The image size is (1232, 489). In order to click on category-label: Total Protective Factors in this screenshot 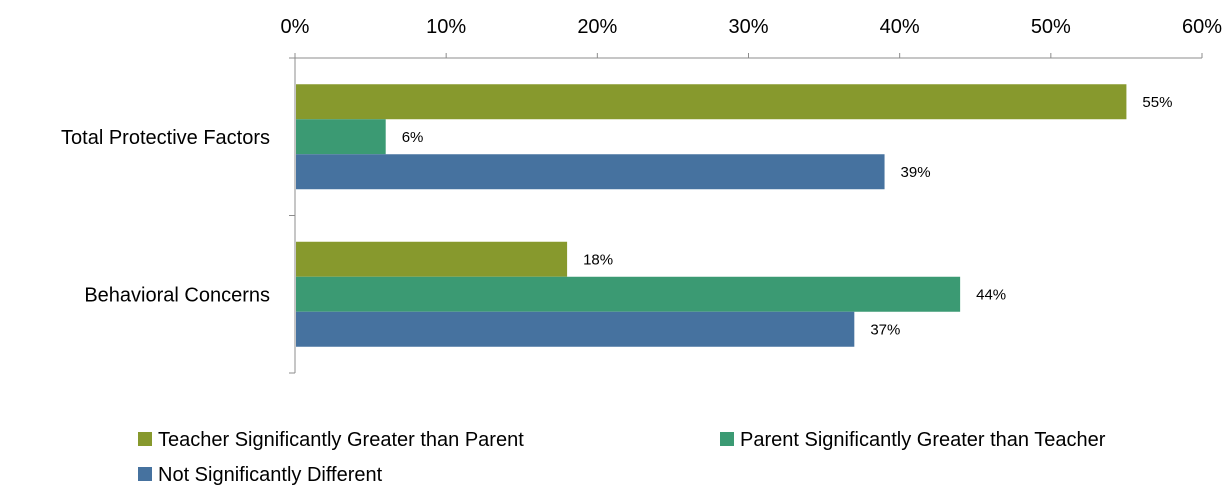, I will do `click(165, 138)`.